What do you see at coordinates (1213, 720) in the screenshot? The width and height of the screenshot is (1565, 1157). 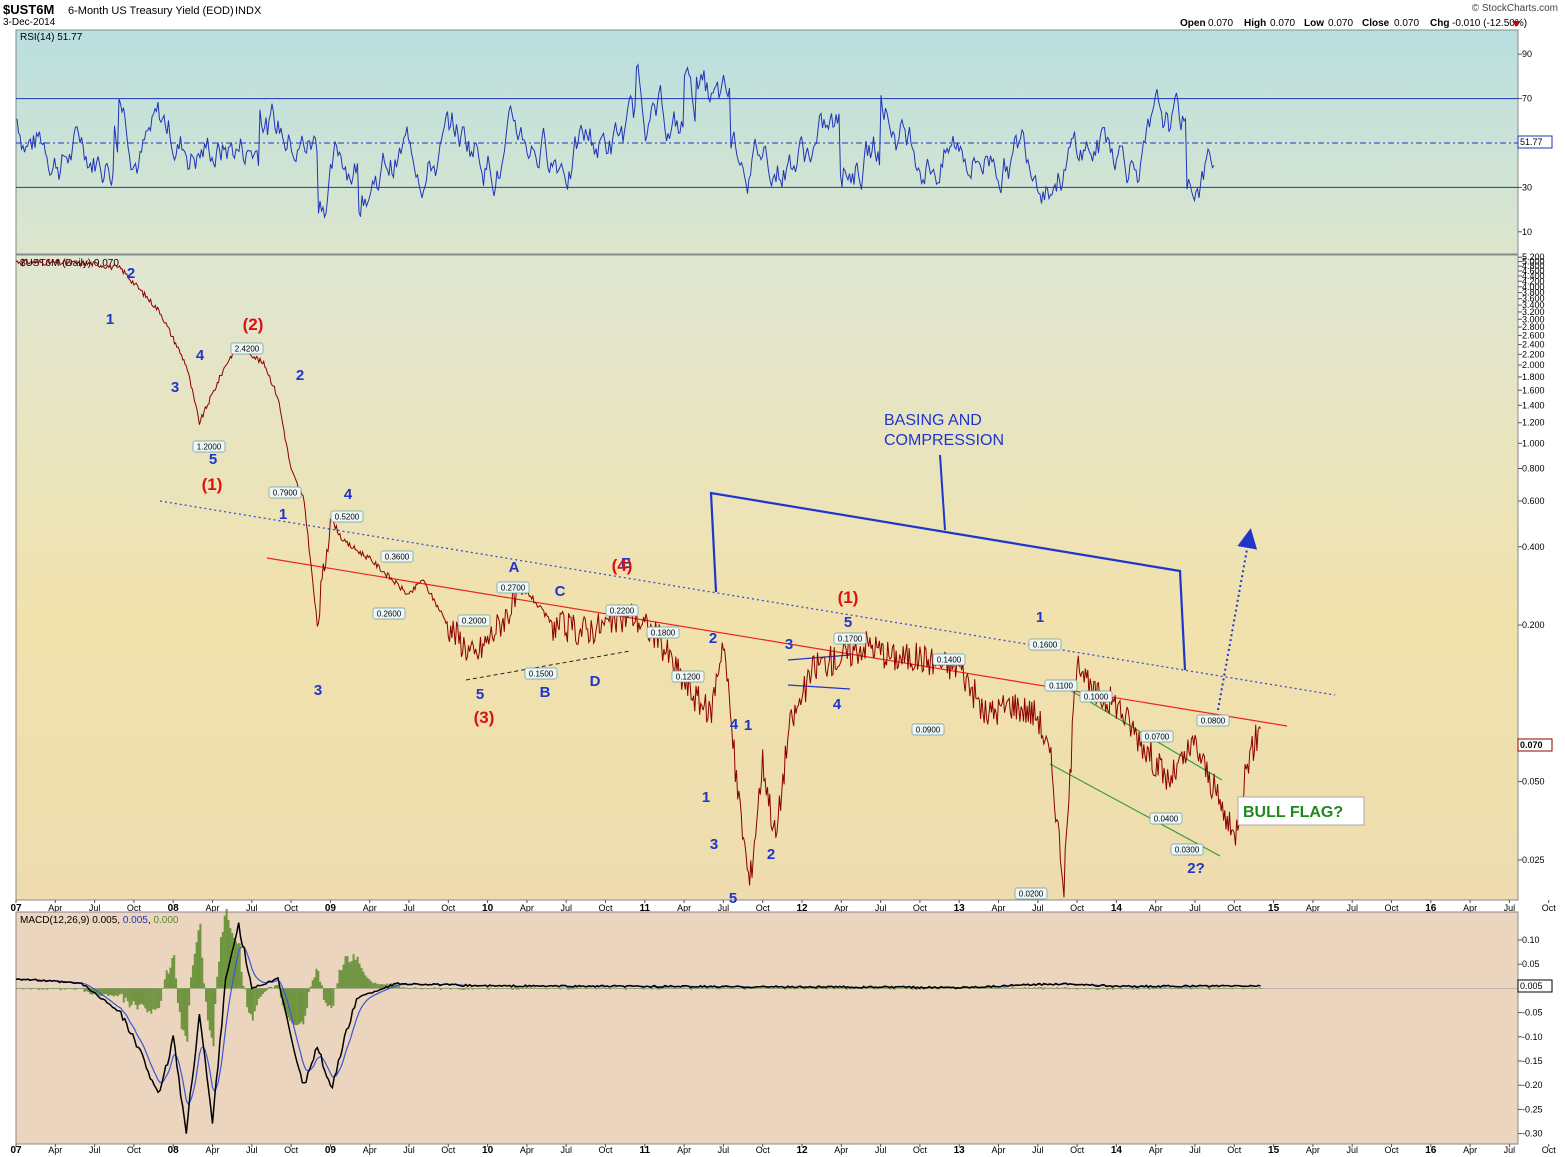 I see `price-tag: 0.0800` at bounding box center [1213, 720].